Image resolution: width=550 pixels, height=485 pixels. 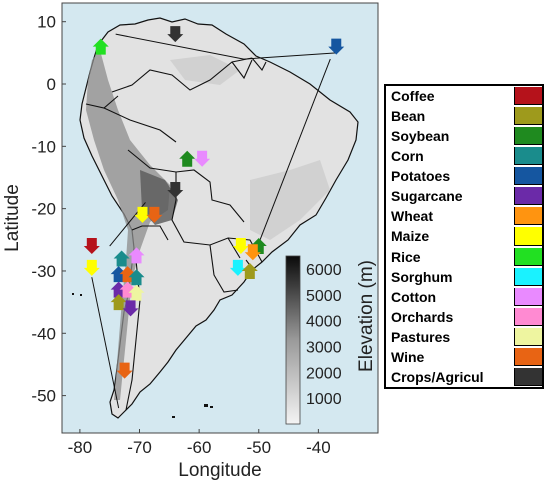 I want to click on islands, so click(x=142, y=355).